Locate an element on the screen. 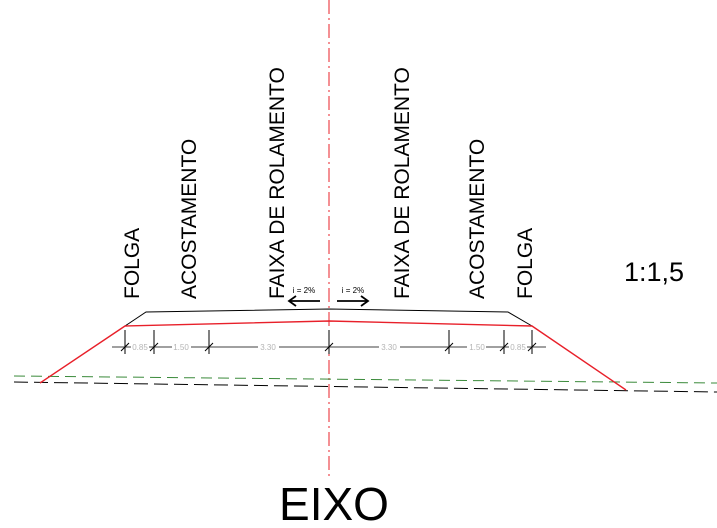 The height and width of the screenshot is (528, 717). inclination-label-left: i = 2% is located at coordinates (304, 290).